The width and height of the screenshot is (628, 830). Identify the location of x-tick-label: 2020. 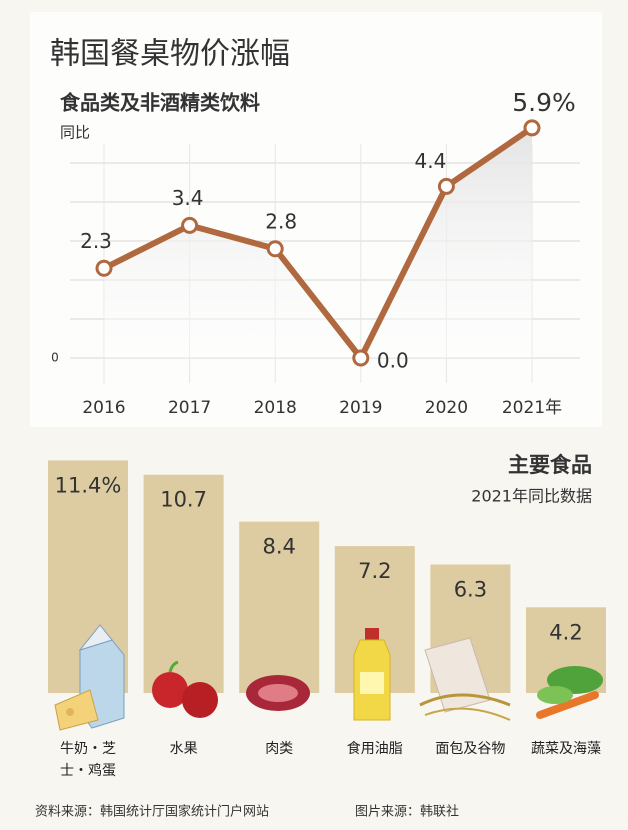
(446, 408).